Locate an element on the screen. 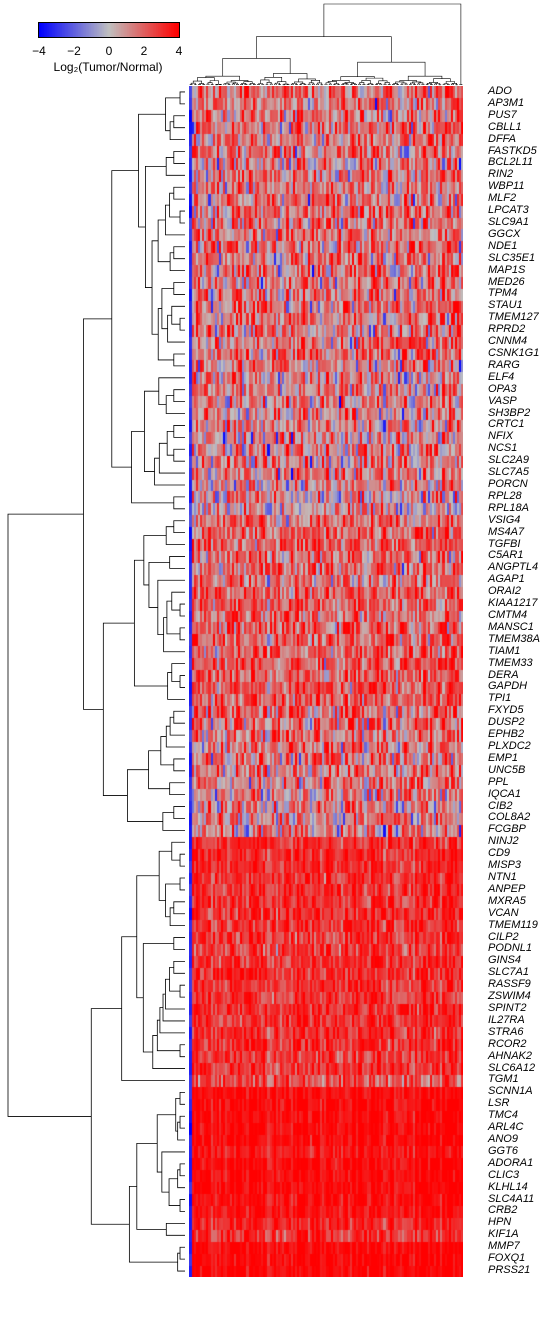 Image resolution: width=550 pixels, height=1319 pixels. gene-label: AGAP1 is located at coordinates (506, 579).